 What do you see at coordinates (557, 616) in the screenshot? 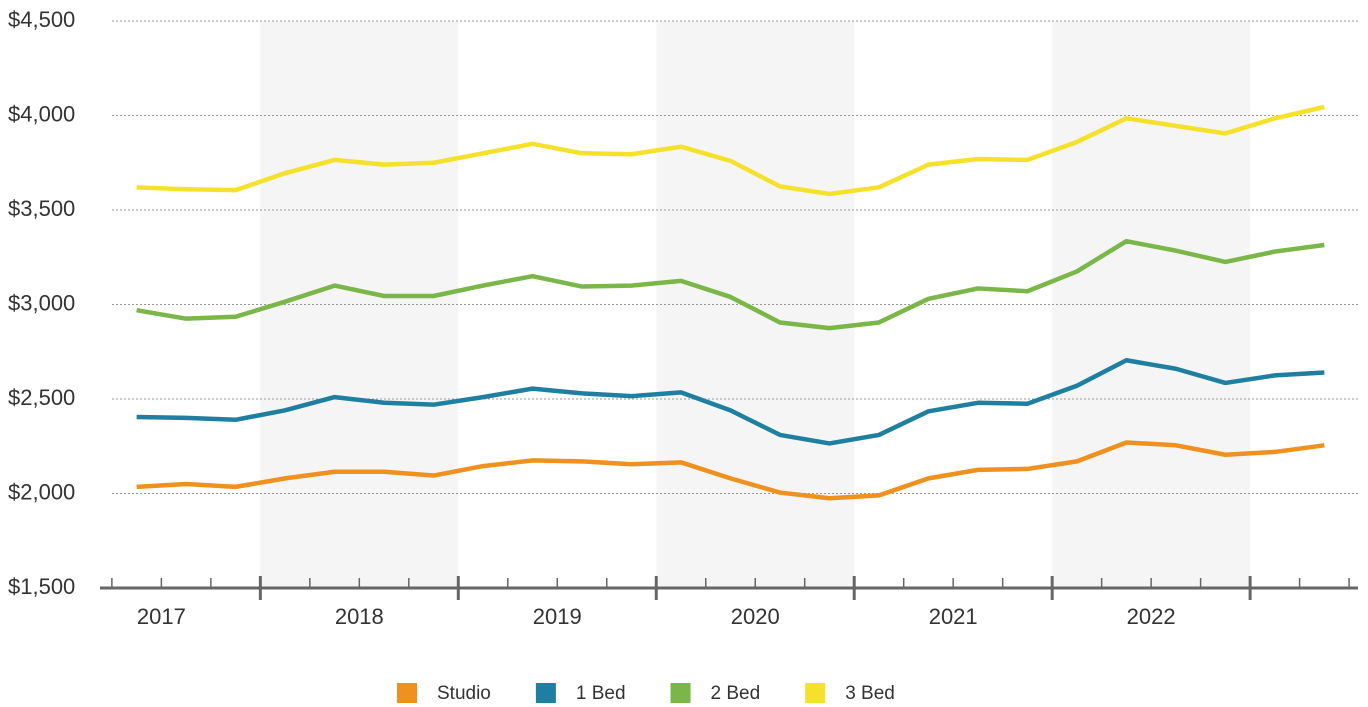
I see `x-tick-label: 2019` at bounding box center [557, 616].